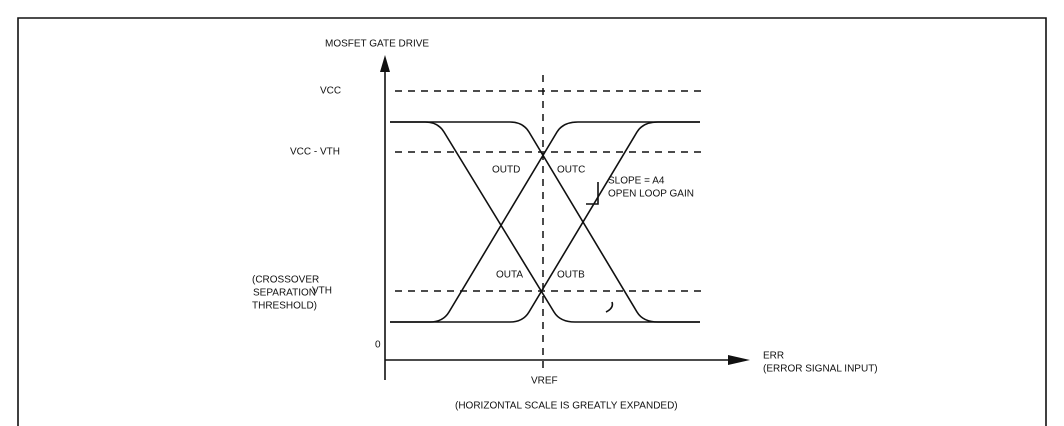  I want to click on level-label: VTH, so click(322, 291).